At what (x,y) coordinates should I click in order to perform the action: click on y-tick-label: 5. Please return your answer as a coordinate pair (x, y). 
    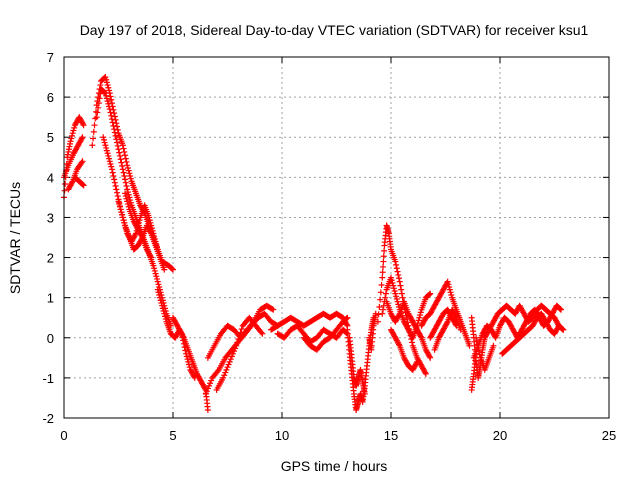
    Looking at the image, I should click on (50, 137).